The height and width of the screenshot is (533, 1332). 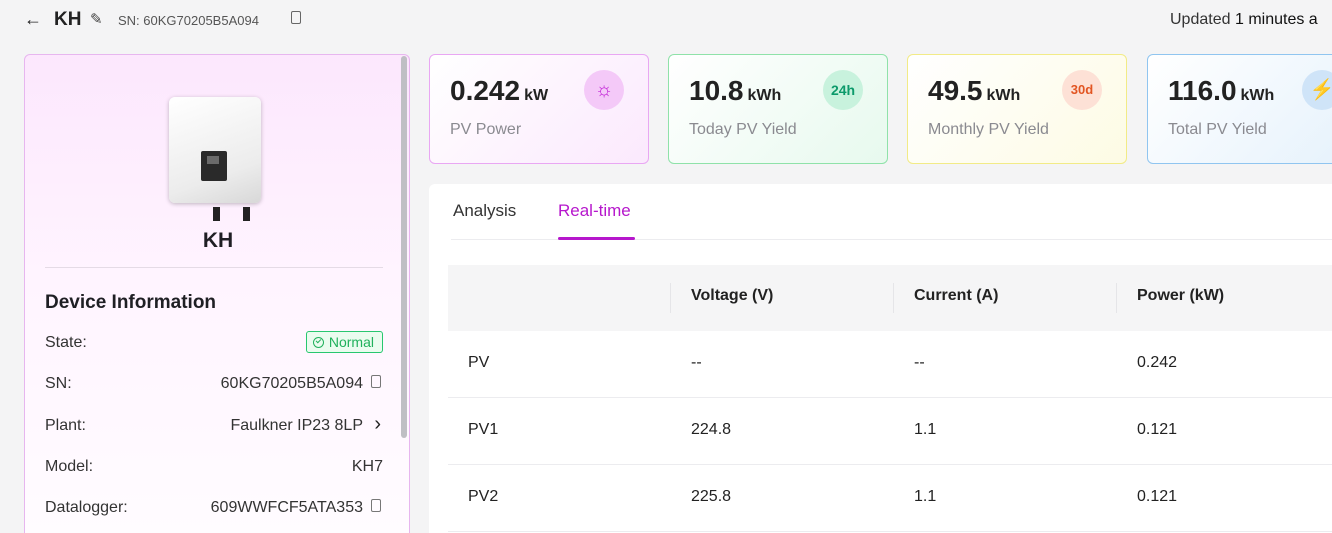 I want to click on kpi-value: 10.8 kWh, so click(x=735, y=91).